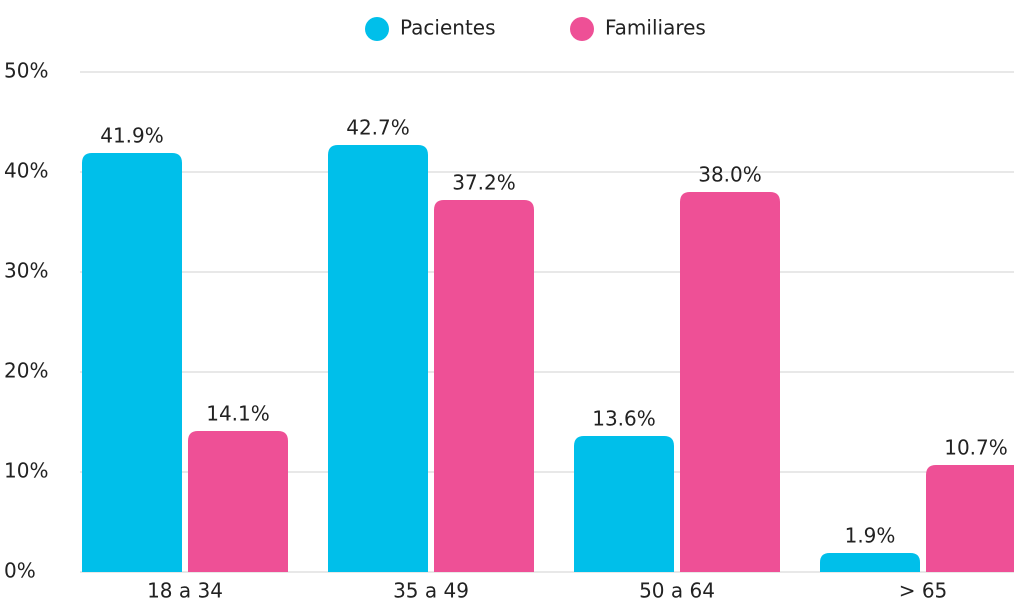 This screenshot has width=1014, height=605. Describe the element at coordinates (870, 536) in the screenshot. I see `data-label: 1.9%` at that location.